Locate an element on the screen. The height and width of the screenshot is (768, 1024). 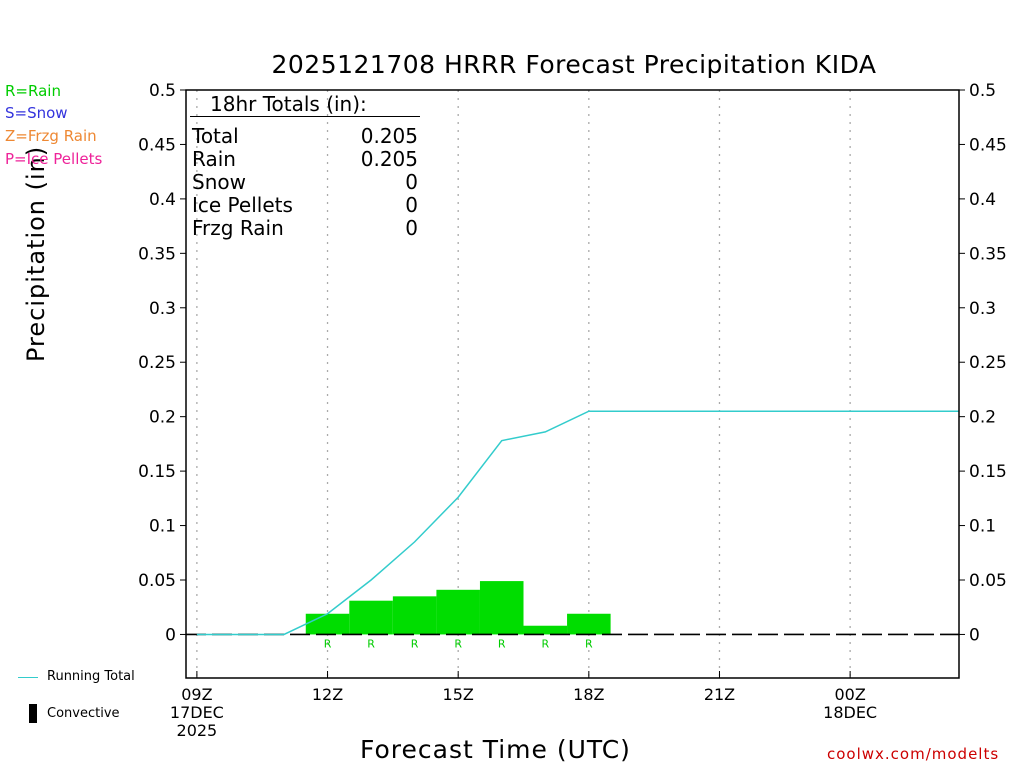
legend-convective: Convective is located at coordinates (83, 713).